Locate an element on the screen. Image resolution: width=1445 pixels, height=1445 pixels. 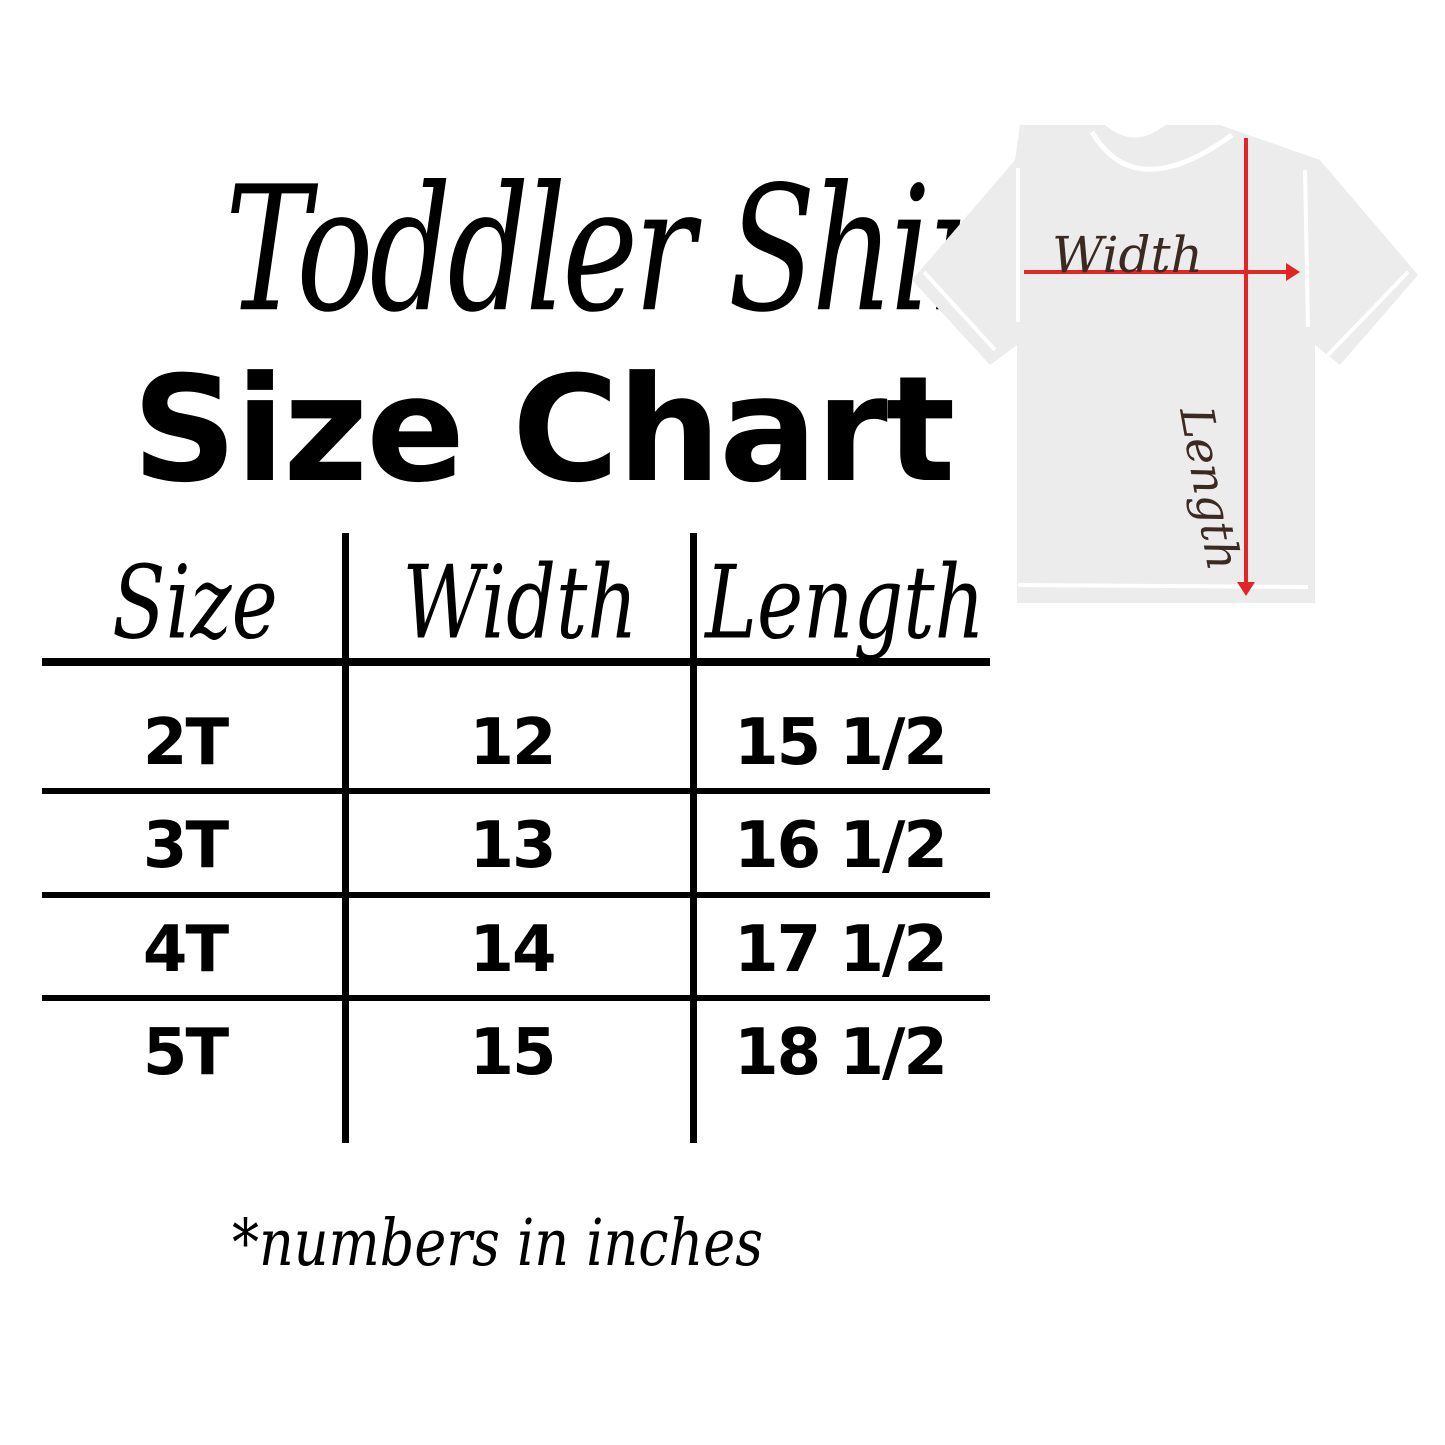
cell-size: 4T is located at coordinates (185, 950).